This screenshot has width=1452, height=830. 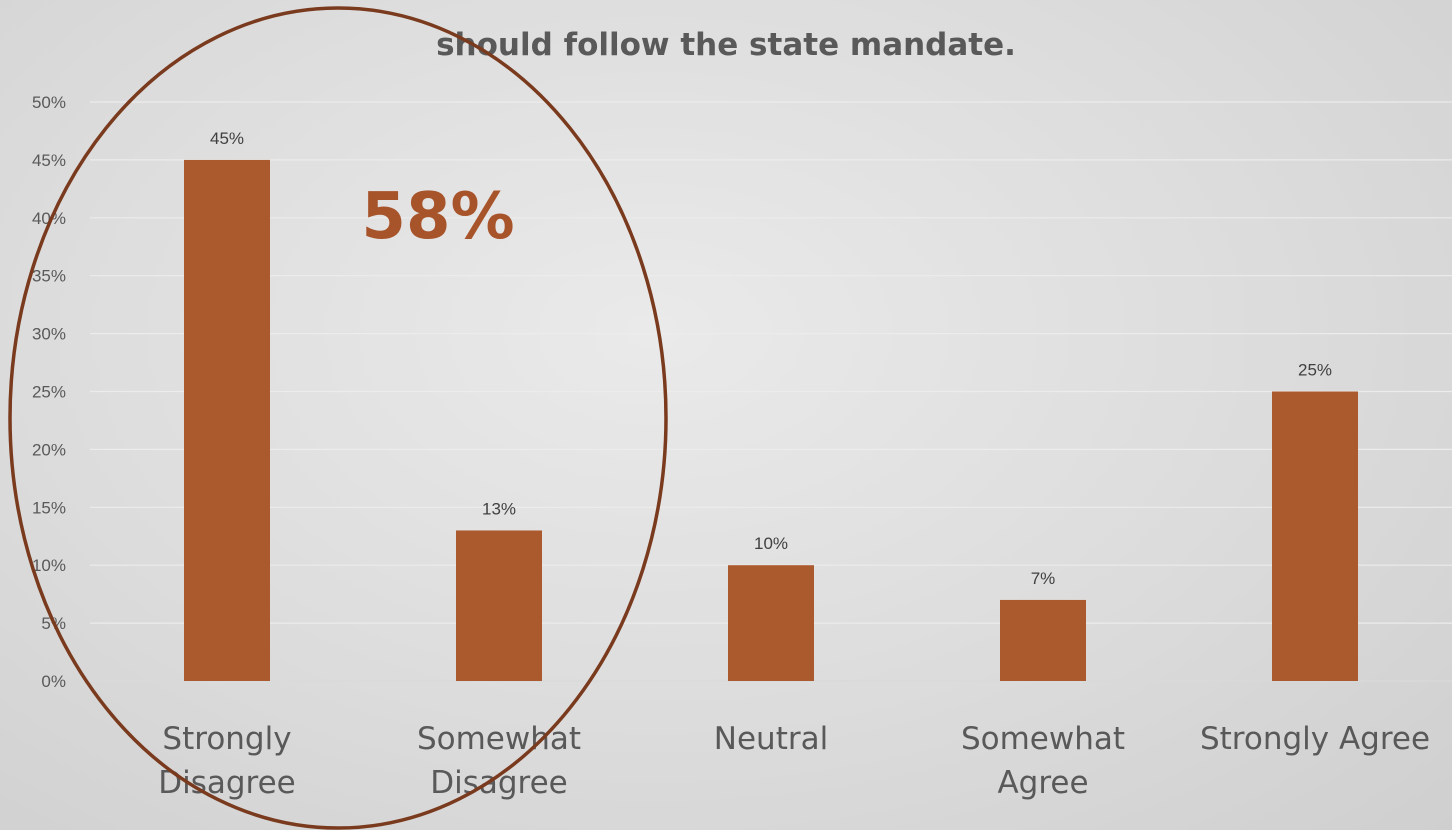 What do you see at coordinates (1043, 739) in the screenshot?
I see `x-axis-label: Somewhat` at bounding box center [1043, 739].